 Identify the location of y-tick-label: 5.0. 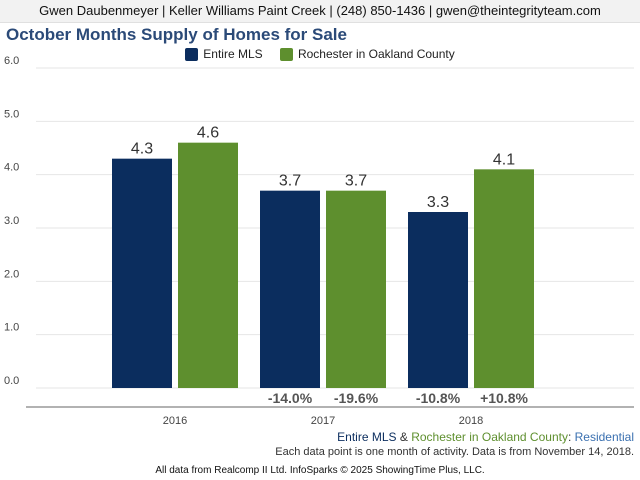
(11, 114).